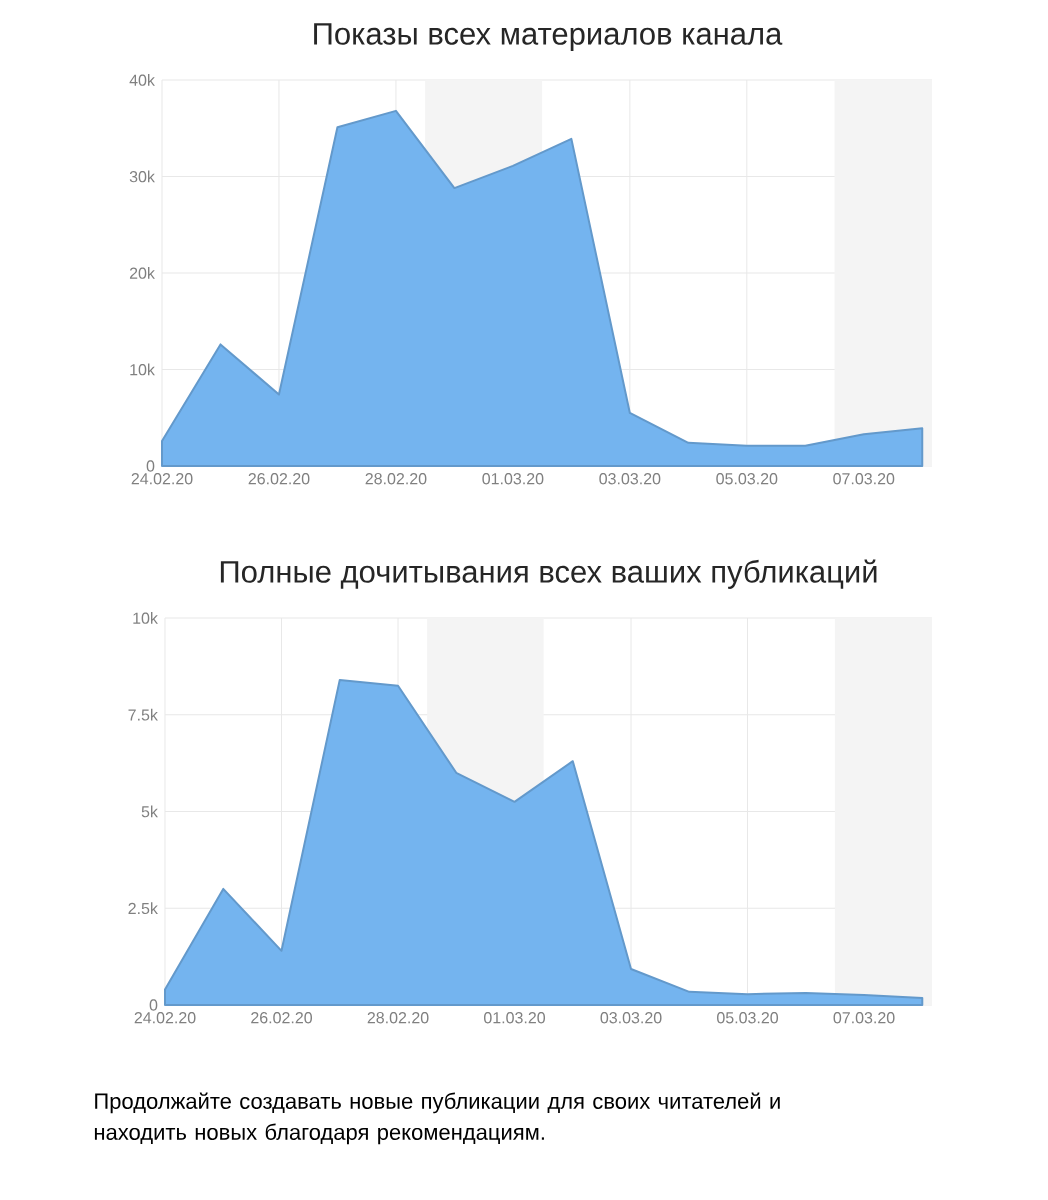  Describe the element at coordinates (143, 714) in the screenshot. I see `y-tick-label: 7.5k` at that location.